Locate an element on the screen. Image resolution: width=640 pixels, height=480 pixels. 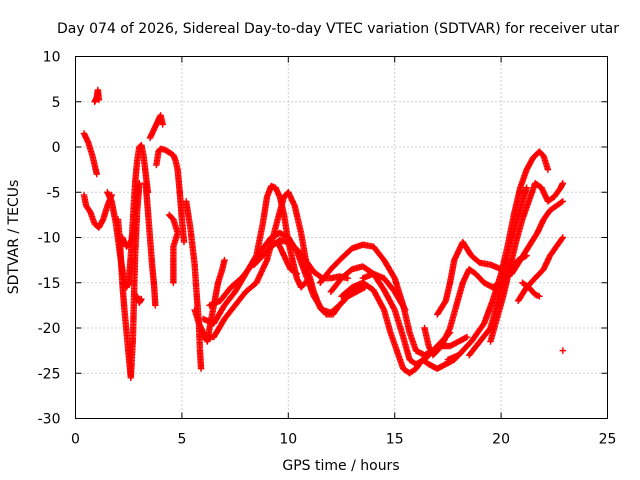
y-tick-labels: 10 5 0 -5 -10 -15 -20 -25 -30 is located at coordinates (49, 239).